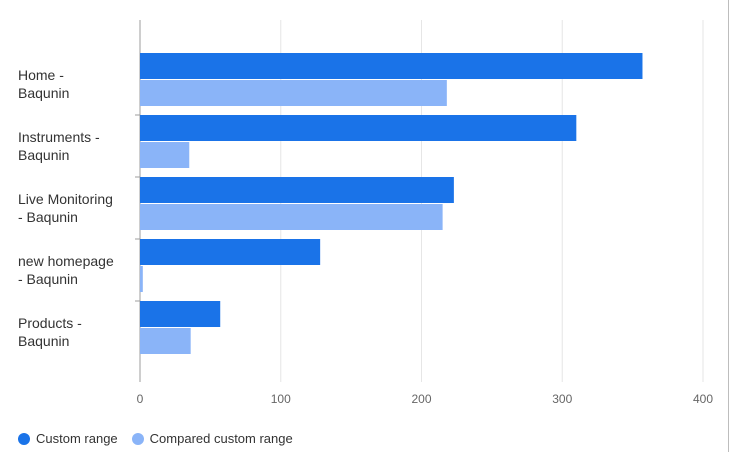 The image size is (731, 452). I want to click on x-tick-label-300: 300, so click(562, 399).